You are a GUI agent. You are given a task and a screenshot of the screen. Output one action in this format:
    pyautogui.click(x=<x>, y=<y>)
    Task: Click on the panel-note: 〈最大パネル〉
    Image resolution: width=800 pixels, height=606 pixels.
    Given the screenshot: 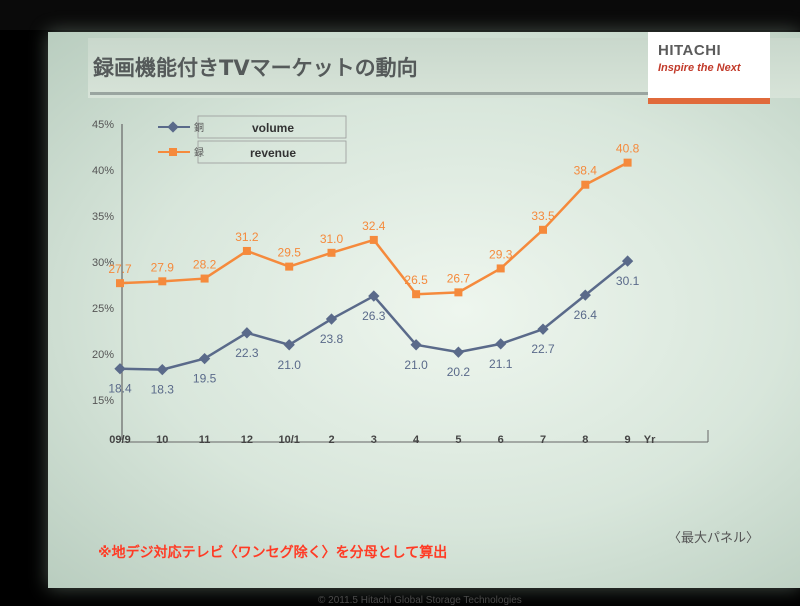 What is the action you would take?
    pyautogui.click(x=714, y=538)
    